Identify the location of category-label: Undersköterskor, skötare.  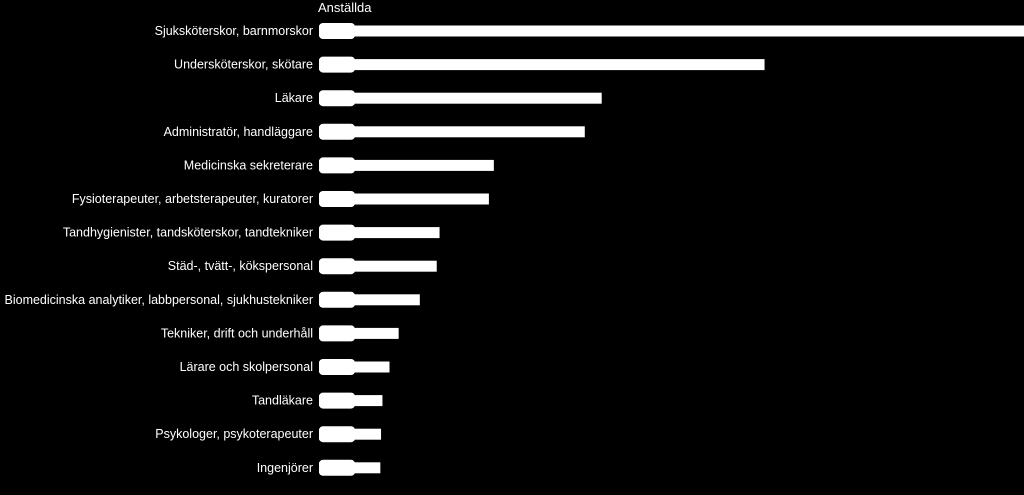
(243, 65).